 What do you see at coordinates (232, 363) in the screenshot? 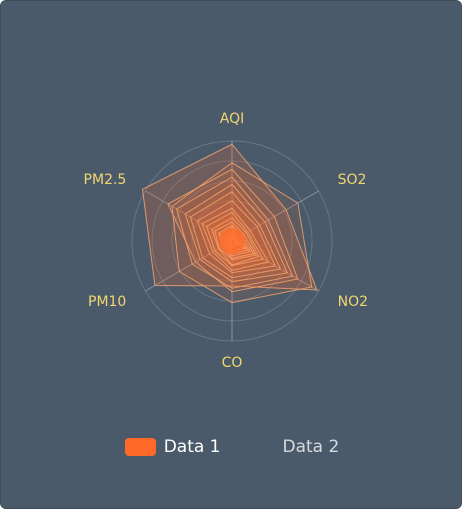
I see `axis-label-co: CO` at bounding box center [232, 363].